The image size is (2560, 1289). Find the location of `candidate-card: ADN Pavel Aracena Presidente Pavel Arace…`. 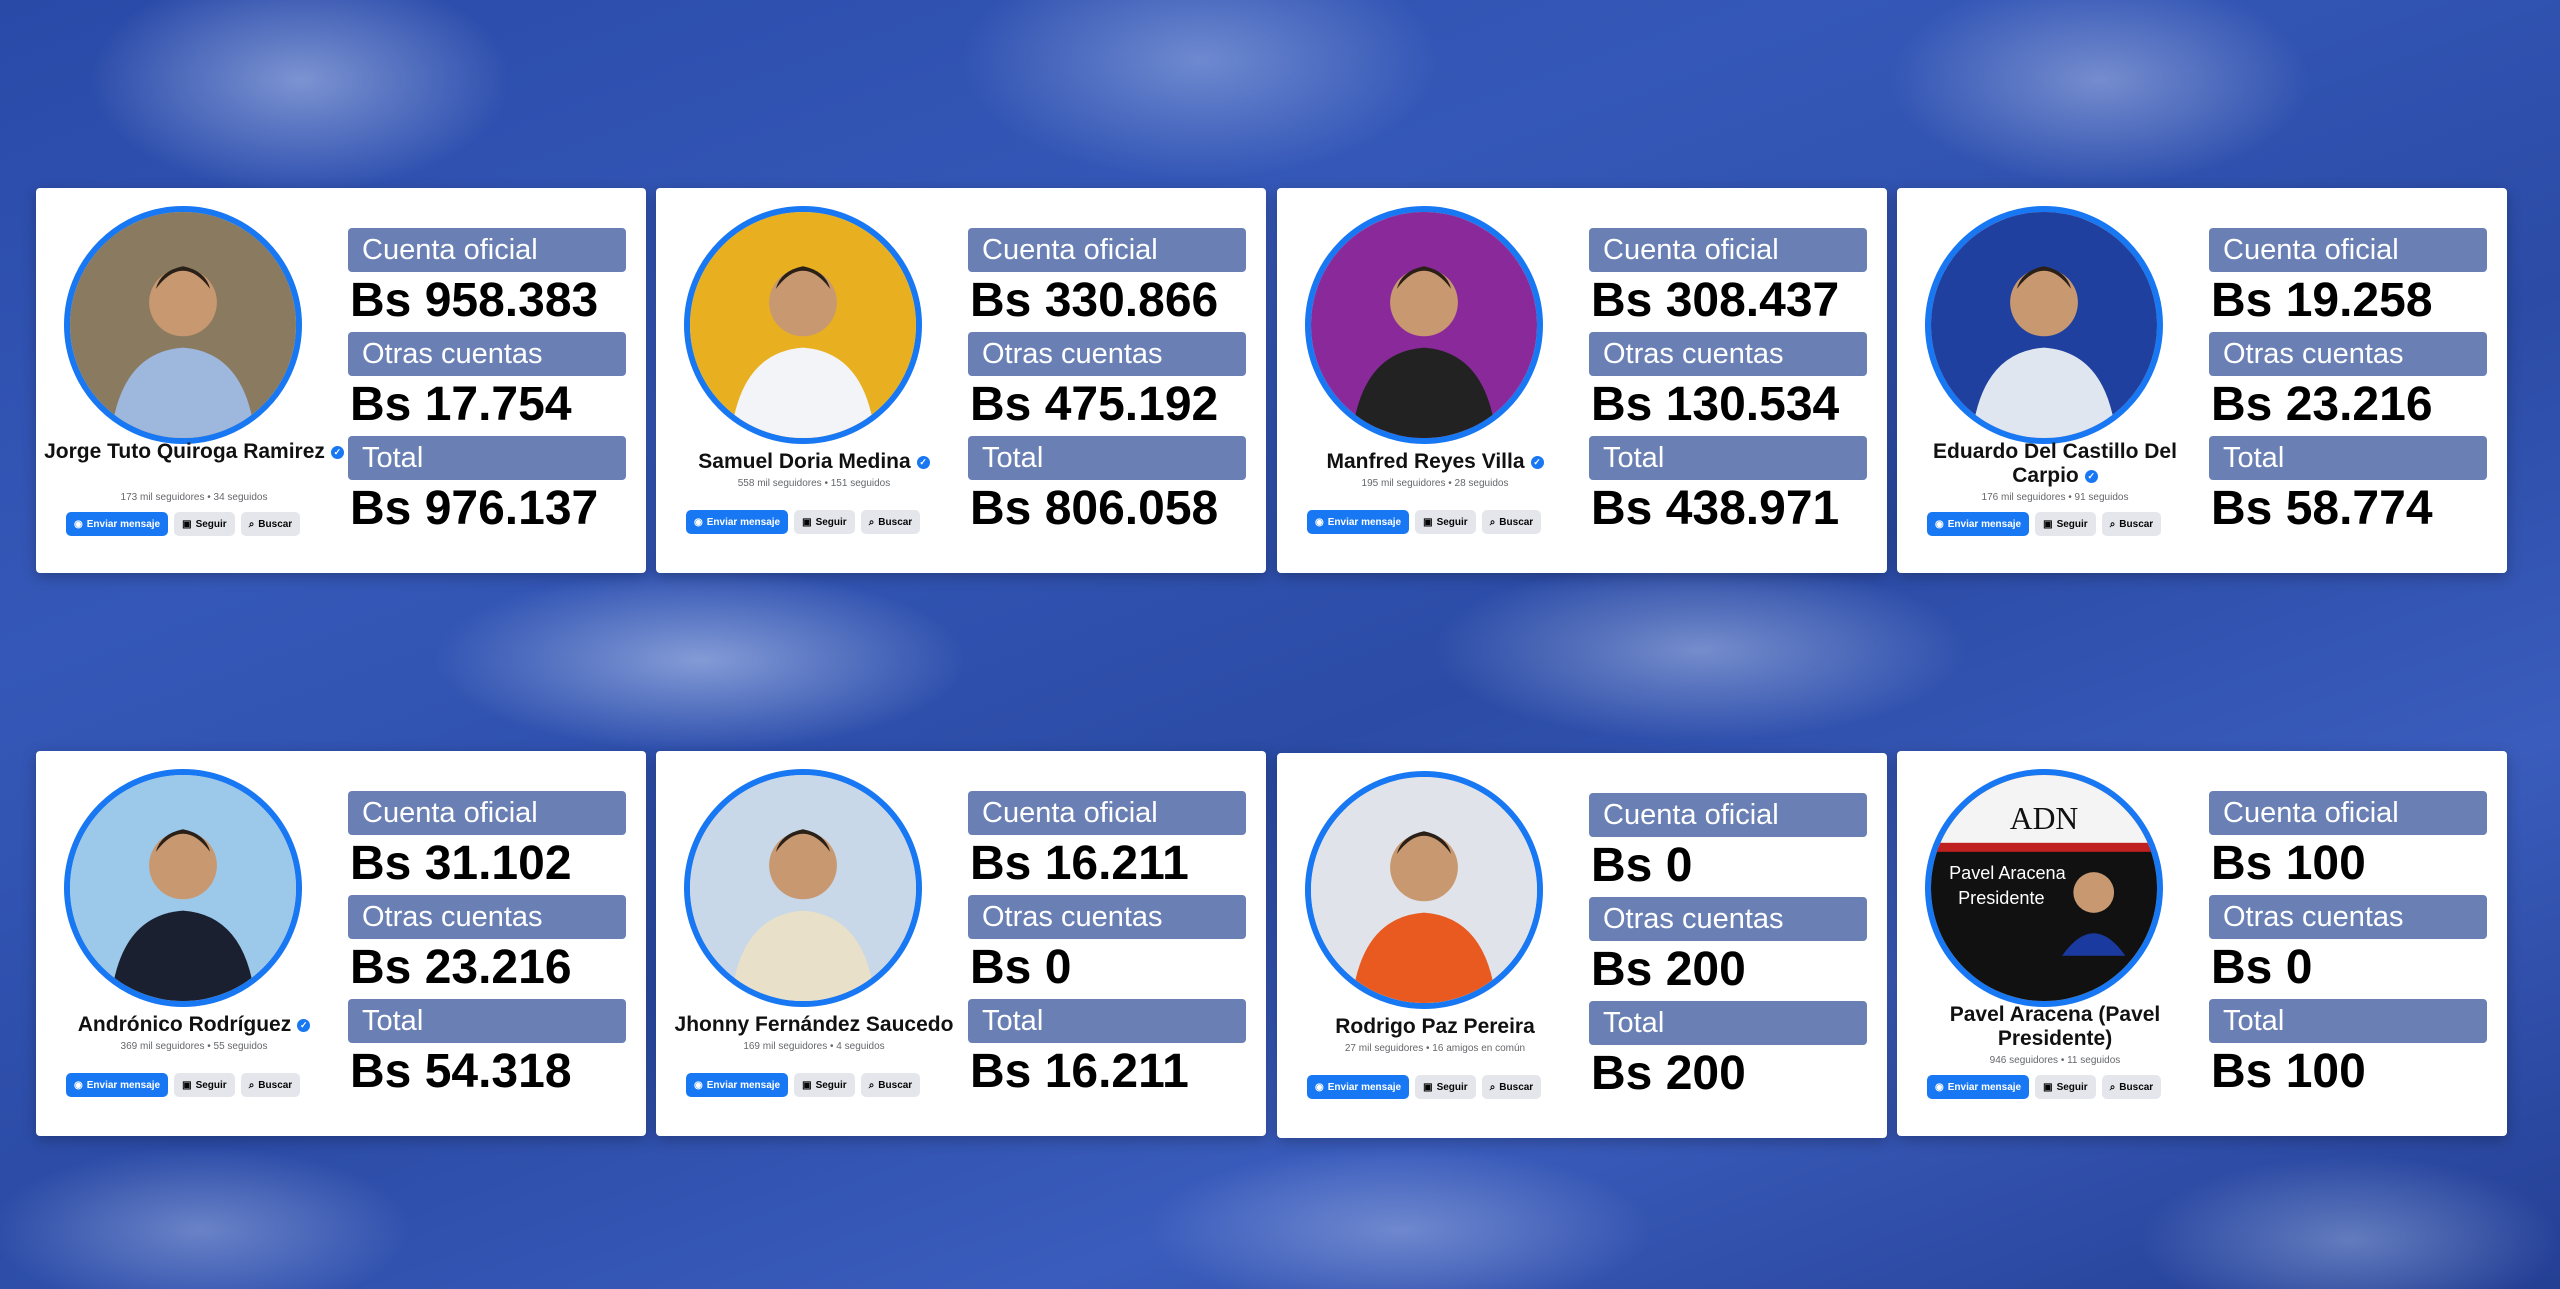

candidate-card: ADN Pavel Aracena Presidente Pavel Arace… is located at coordinates (2202, 943).